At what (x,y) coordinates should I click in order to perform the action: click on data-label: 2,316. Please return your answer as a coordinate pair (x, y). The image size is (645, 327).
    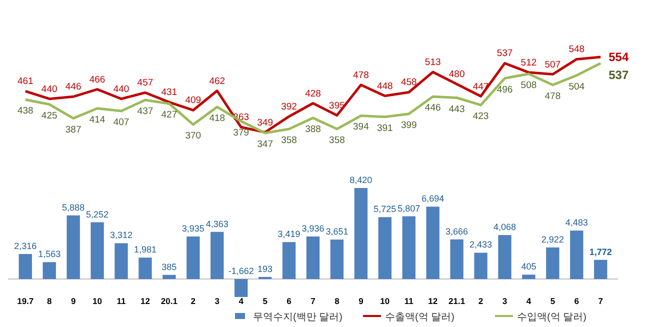
    Looking at the image, I should click on (25, 245).